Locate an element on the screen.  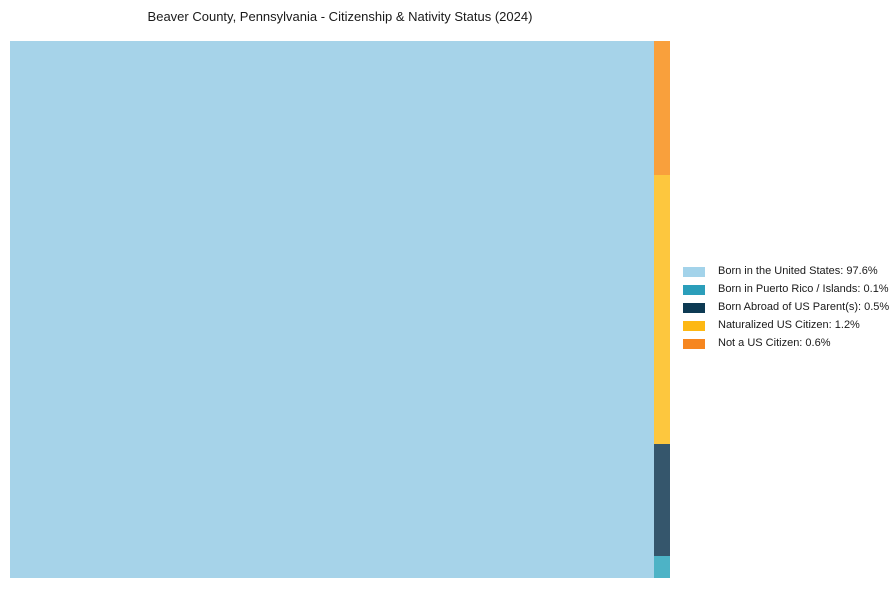
legend-label: Born Abroad of US Parent(s): 0.5% is located at coordinates (803, 307).